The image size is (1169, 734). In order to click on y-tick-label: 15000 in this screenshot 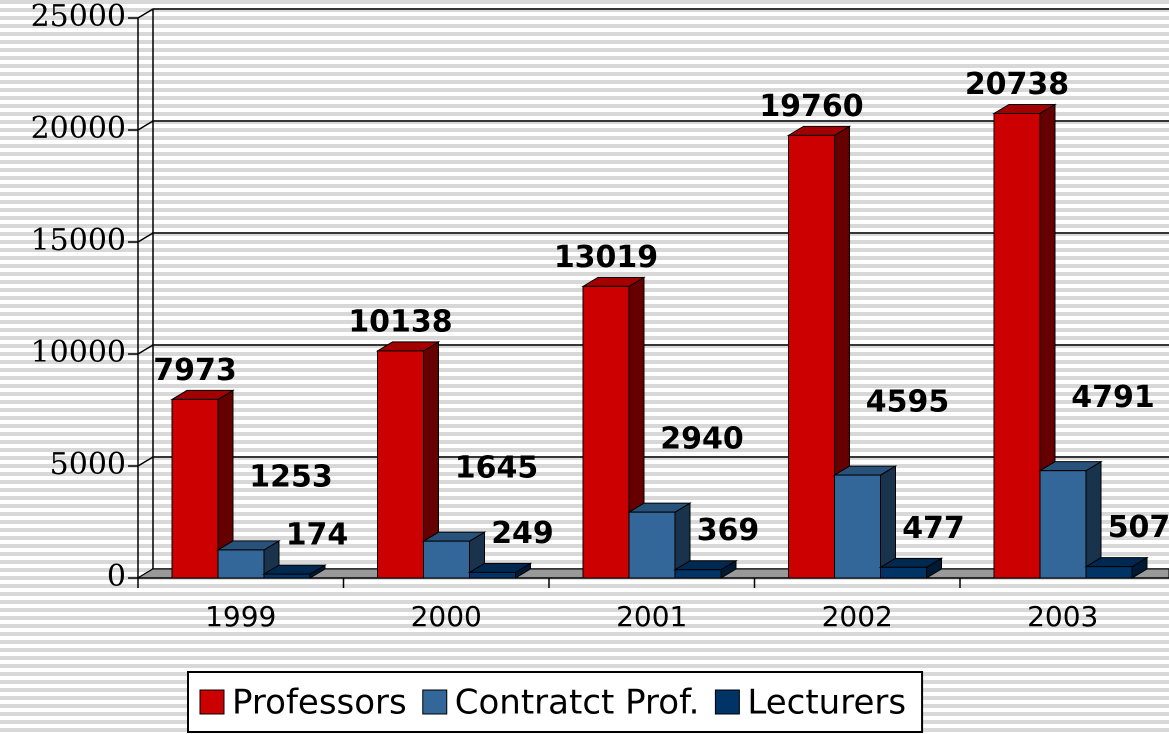, I will do `click(78, 240)`.